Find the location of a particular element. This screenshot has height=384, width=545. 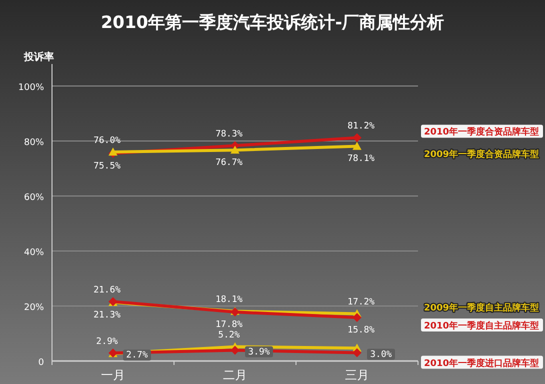

data-label: 17.8% is located at coordinates (229, 325).